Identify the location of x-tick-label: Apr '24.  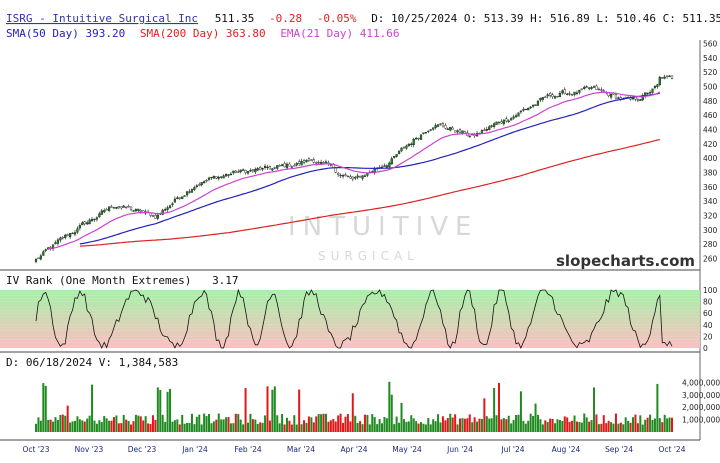
(354, 449).